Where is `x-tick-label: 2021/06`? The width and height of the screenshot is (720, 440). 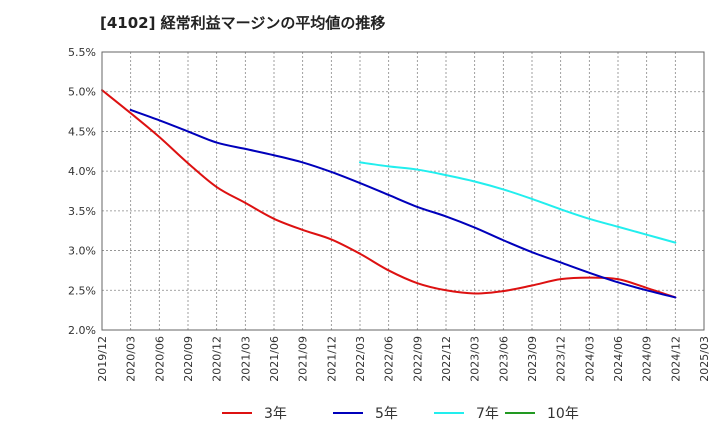 x-tick-label: 2021/06 is located at coordinates (274, 359).